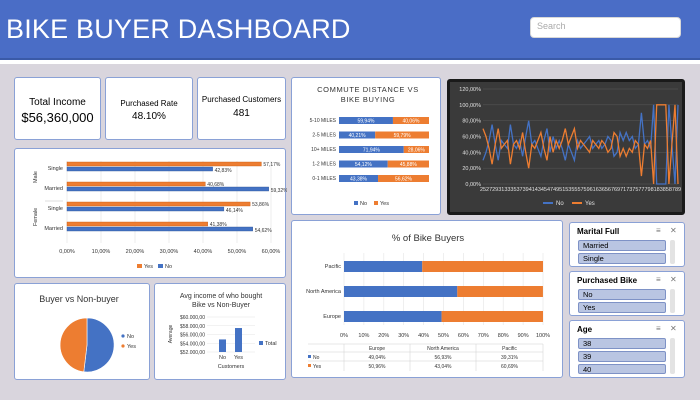 This screenshot has height=400, width=700. What do you see at coordinates (622, 369) in the screenshot?
I see `slicer-item-40: 40` at bounding box center [622, 369].